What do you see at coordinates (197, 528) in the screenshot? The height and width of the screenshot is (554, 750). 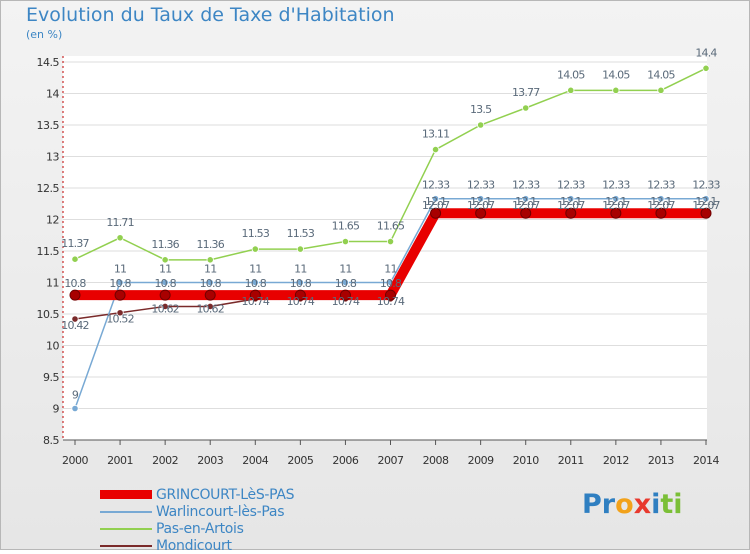 I see `legend-item-pas-en-artois: Pas-en-Artois` at bounding box center [197, 528].